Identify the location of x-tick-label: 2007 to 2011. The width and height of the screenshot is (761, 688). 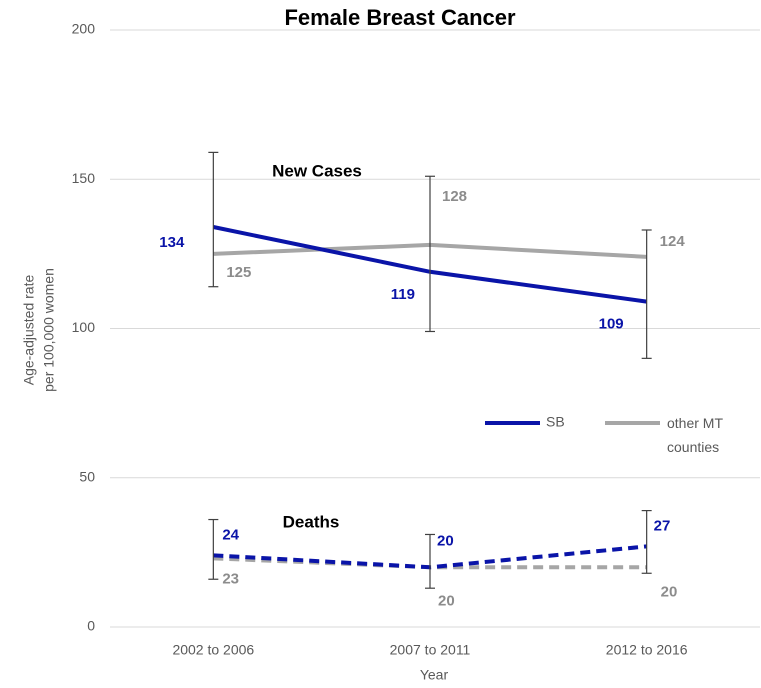
(430, 650).